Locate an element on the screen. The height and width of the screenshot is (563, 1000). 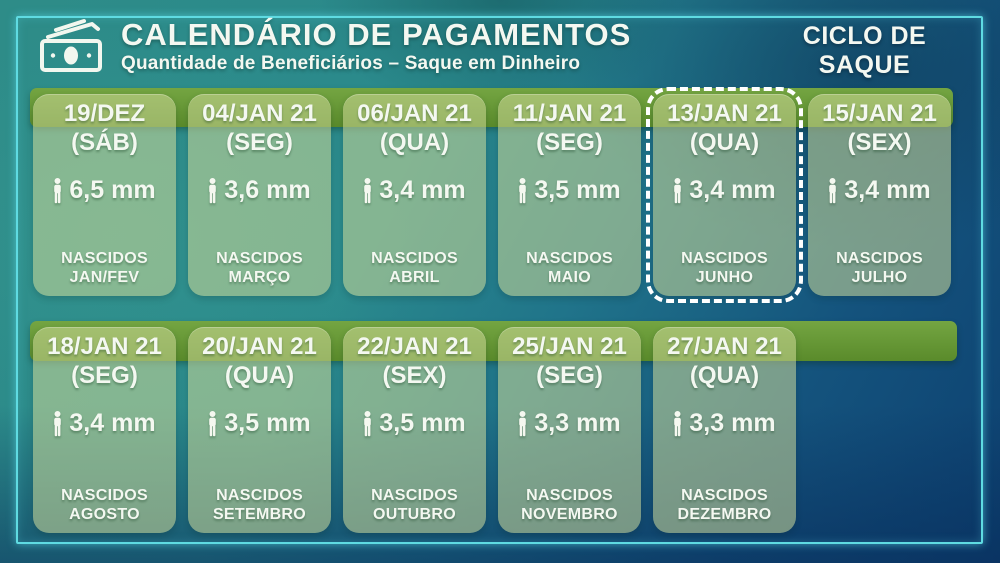
card-birth-group: NASCIDOS ABRIL is located at coordinates (414, 268).